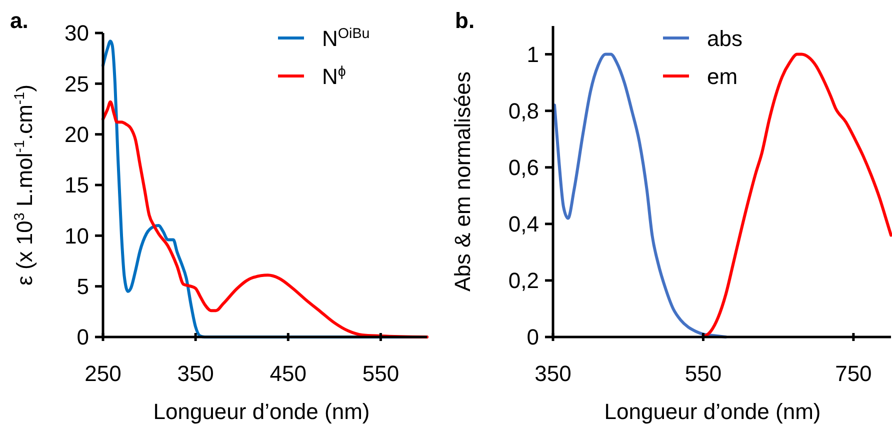  What do you see at coordinates (724, 38) in the screenshot?
I see `legend-label: abs` at bounding box center [724, 38].